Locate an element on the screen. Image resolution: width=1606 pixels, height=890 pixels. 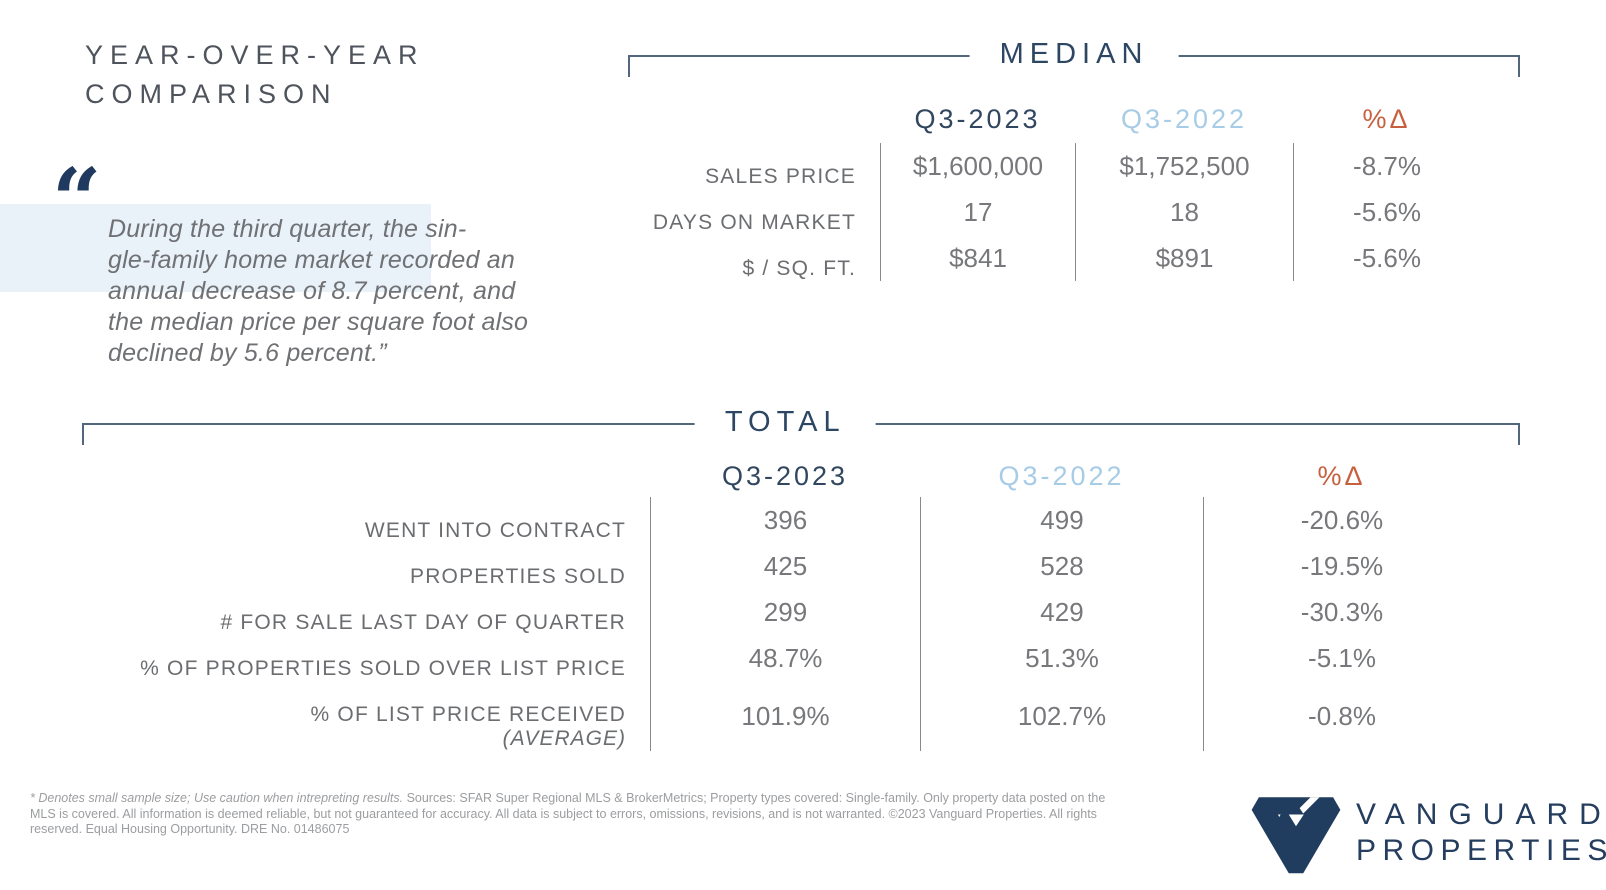
total-value-delta: -20.6% is located at coordinates (1341, 520).